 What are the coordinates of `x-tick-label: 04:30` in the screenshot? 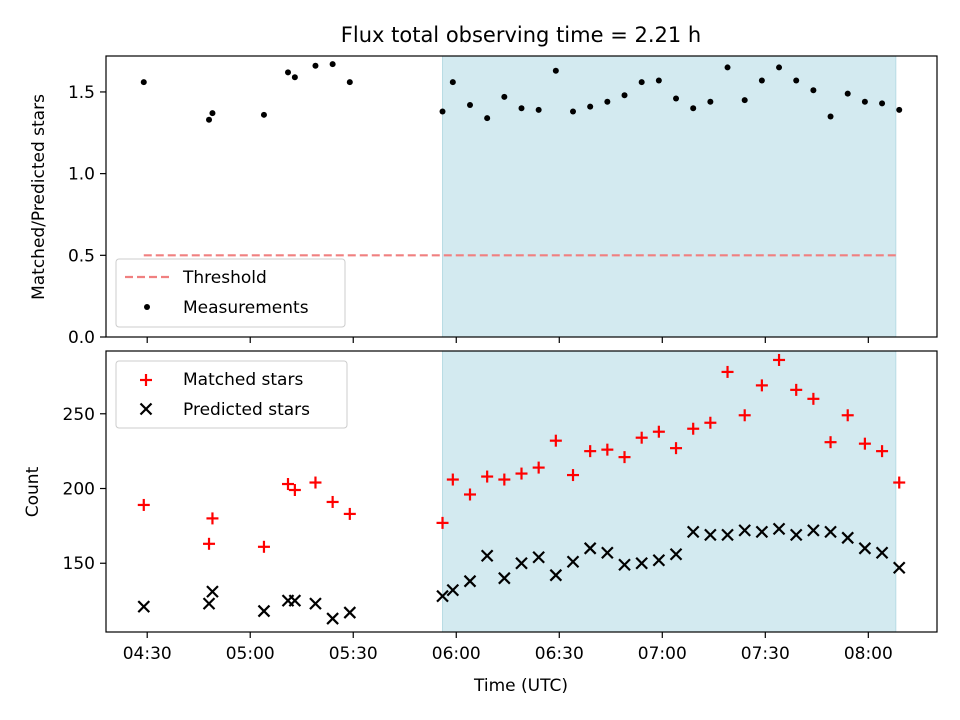 It's located at (147, 654).